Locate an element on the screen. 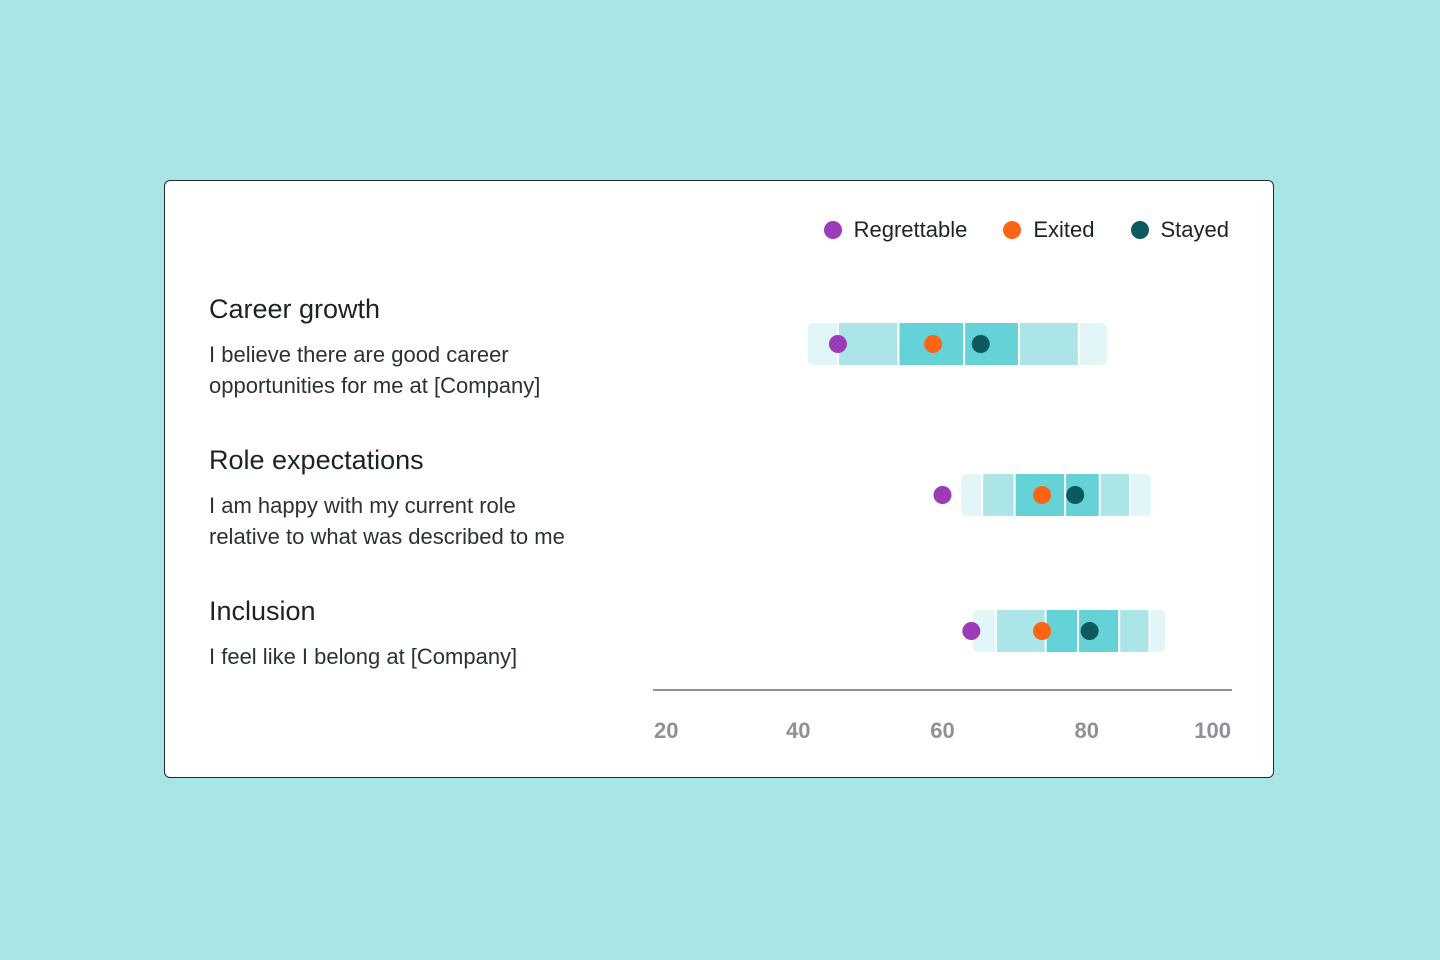 This screenshot has width=1440, height=960. legend-label-stayed: Stayed is located at coordinates (1195, 229).